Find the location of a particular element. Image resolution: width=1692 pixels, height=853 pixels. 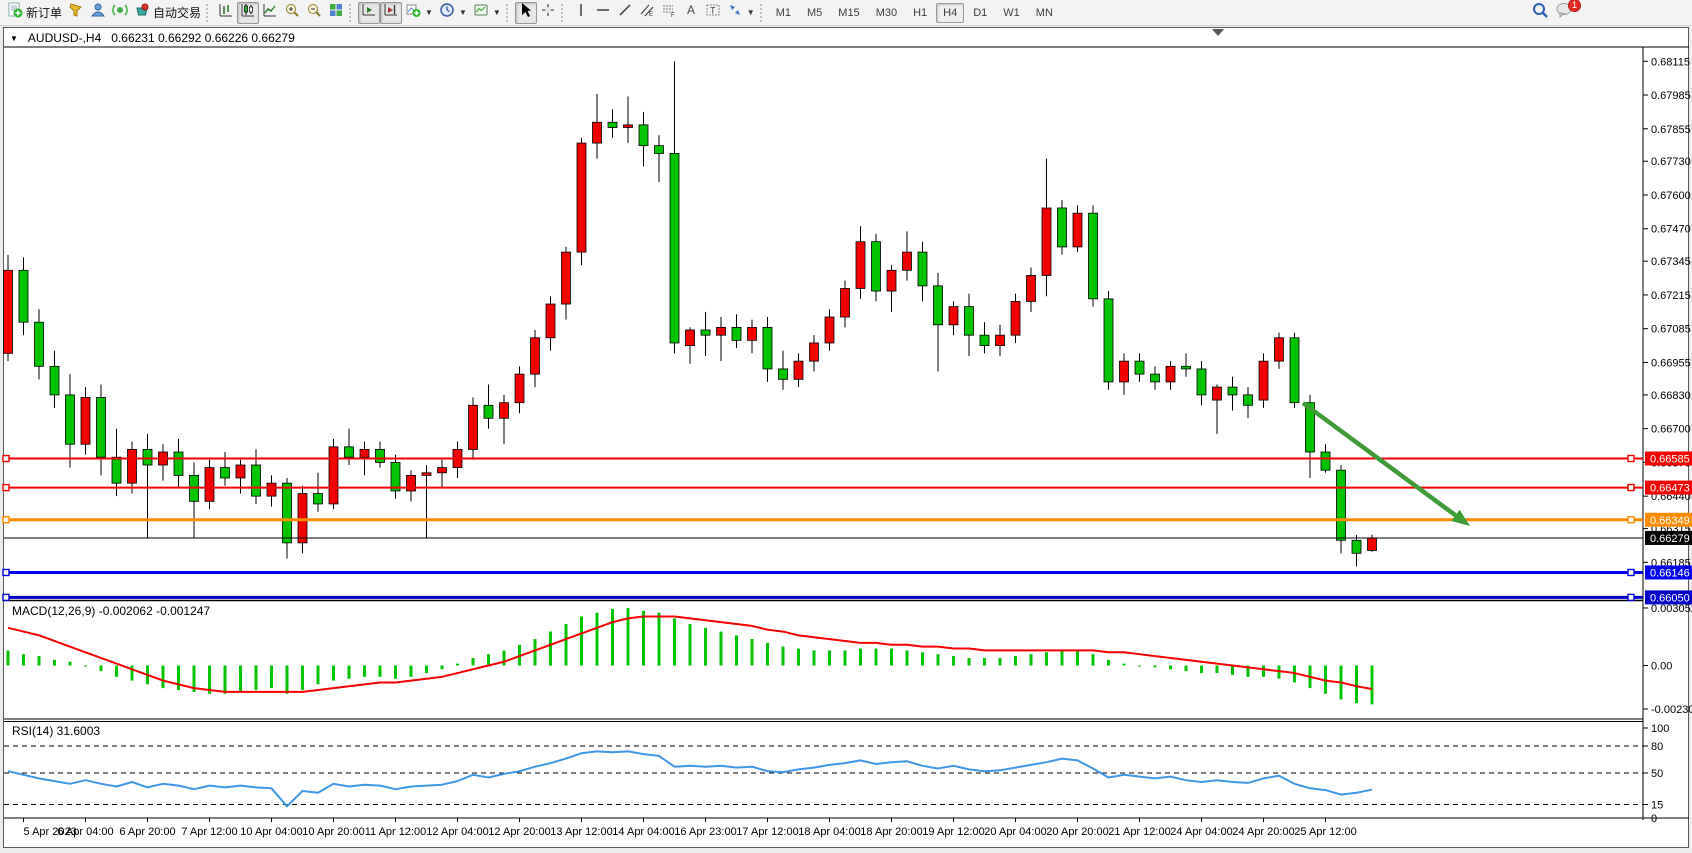

equidistant-channel-button: E is located at coordinates (647, 13).